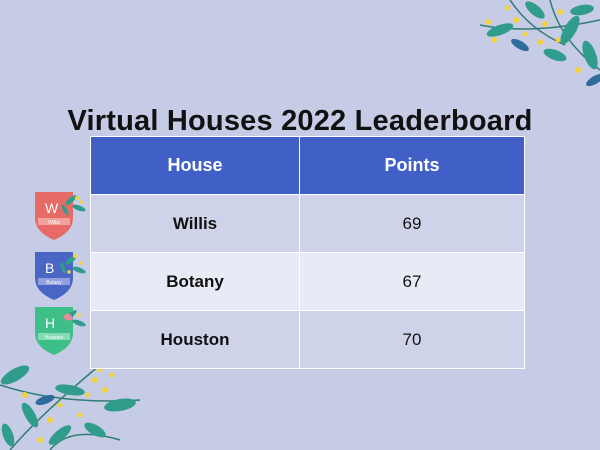 Image resolution: width=600 pixels, height=450 pixels. I want to click on willis-crest-icon: W Willis, so click(60, 216).